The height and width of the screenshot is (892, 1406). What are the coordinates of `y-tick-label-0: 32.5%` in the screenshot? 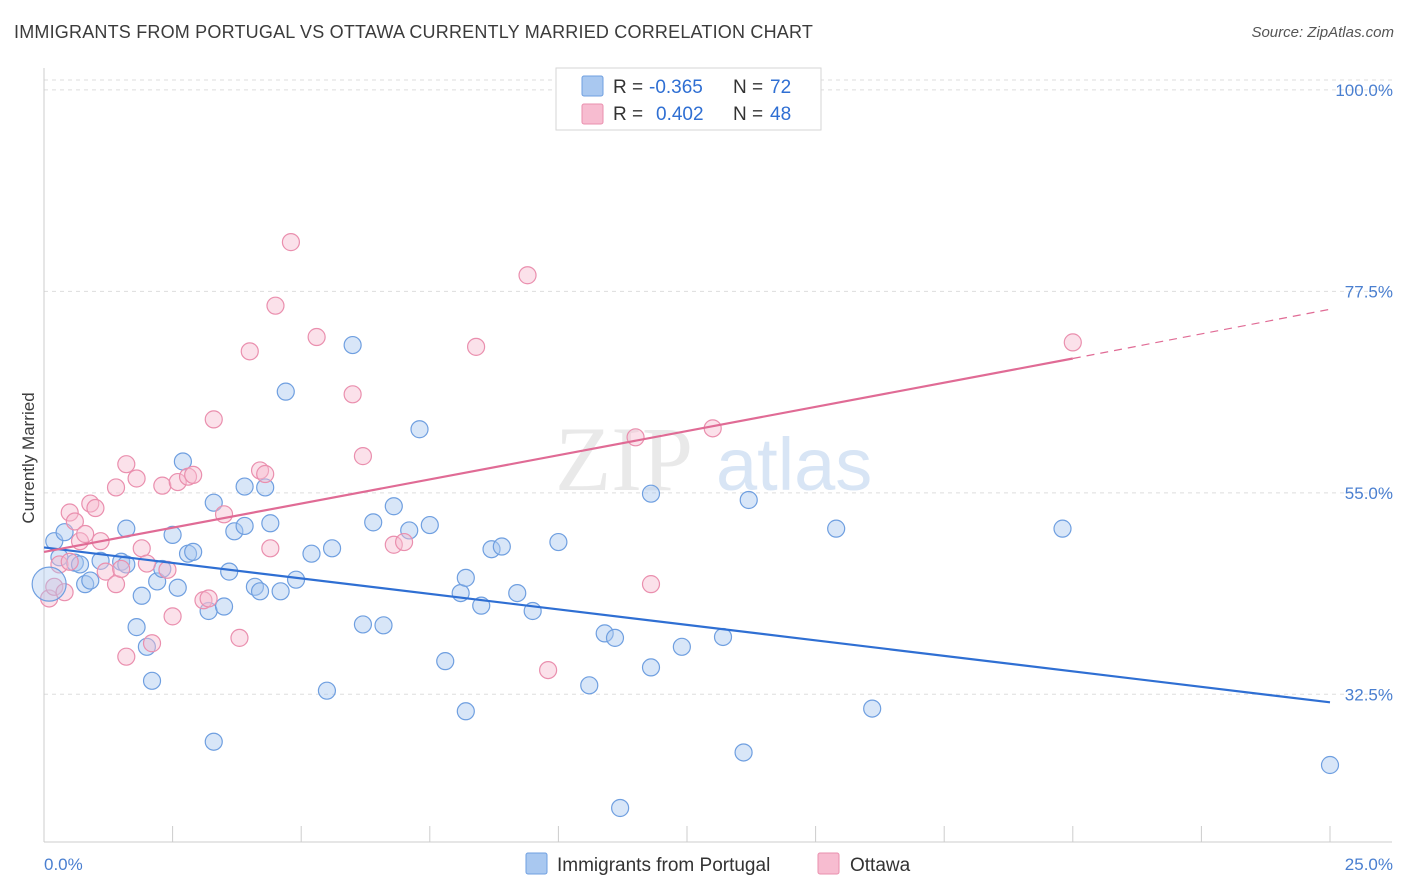 It's located at (1369, 694).